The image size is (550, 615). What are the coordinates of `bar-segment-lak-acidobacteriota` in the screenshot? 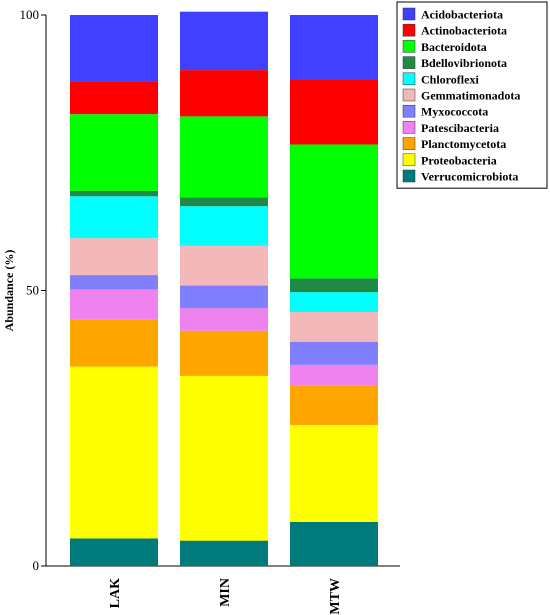 It's located at (114, 48).